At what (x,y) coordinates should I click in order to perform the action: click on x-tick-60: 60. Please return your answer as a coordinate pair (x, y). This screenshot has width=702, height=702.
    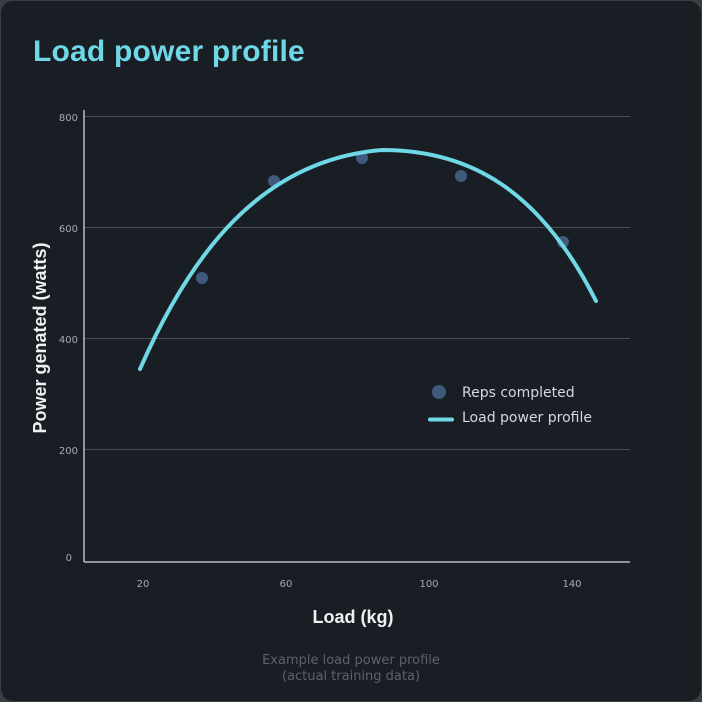
    Looking at the image, I should click on (286, 584).